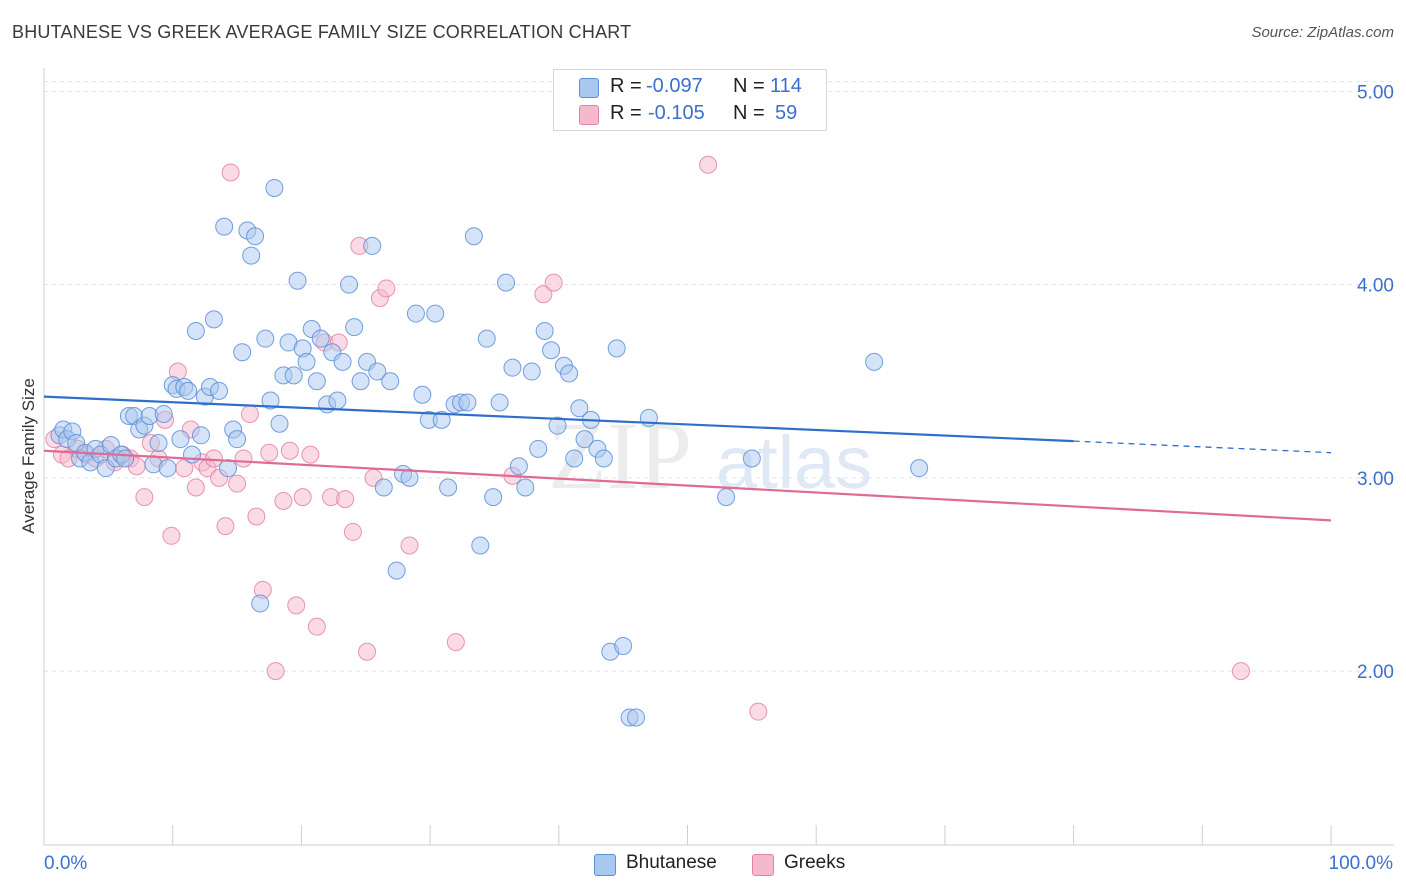 Image resolution: width=1406 pixels, height=892 pixels. I want to click on legend-r-value: -0.105, so click(676, 113).